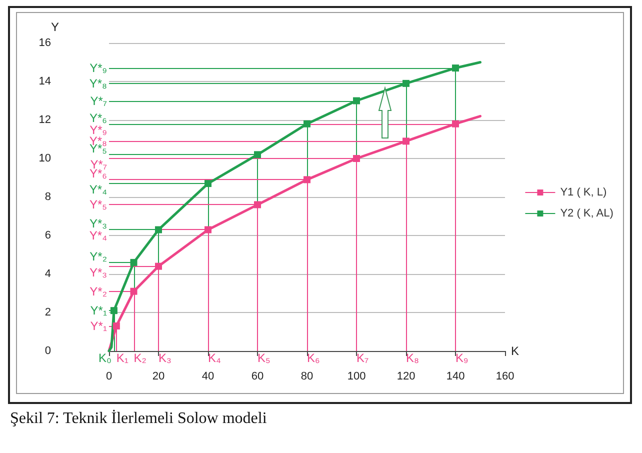  What do you see at coordinates (109, 376) in the screenshot?
I see `x-tick-label: 0` at bounding box center [109, 376].